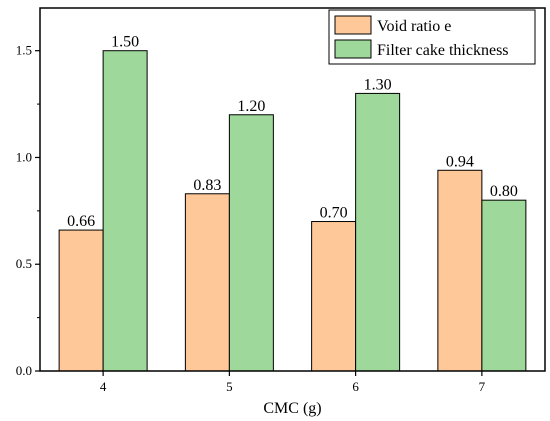 This screenshot has height=421, width=550. I want to click on y-axis: 0.0 0.5 1.0 1.5, so click(28, 210).